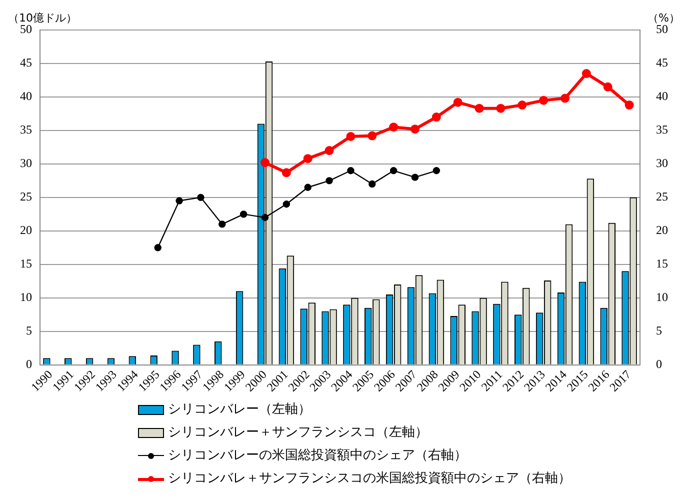  What do you see at coordinates (662, 197) in the screenshot?
I see `y2-tick-label: 25` at bounding box center [662, 197].